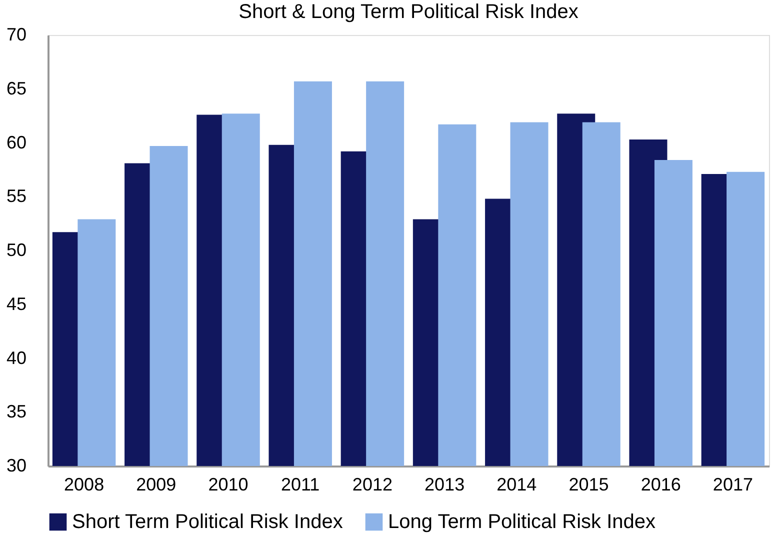 The height and width of the screenshot is (537, 774). Describe the element at coordinates (408, 12) in the screenshot. I see `chart-title: Short & Long Term Political Risk Index` at that location.